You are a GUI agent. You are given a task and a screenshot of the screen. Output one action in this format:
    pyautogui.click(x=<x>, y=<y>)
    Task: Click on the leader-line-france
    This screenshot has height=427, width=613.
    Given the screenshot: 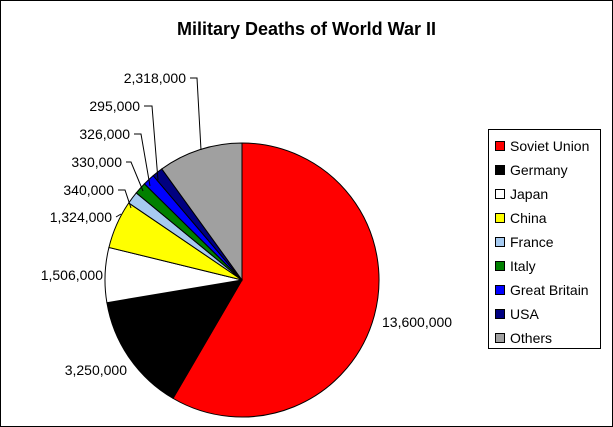 What is the action you would take?
    pyautogui.click(x=125, y=199)
    